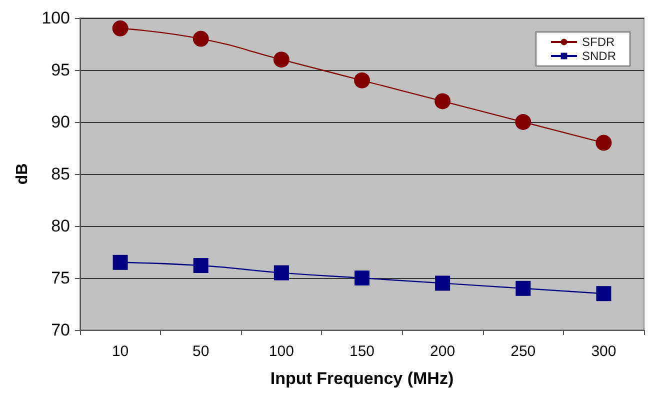 The height and width of the screenshot is (401, 650). Describe the element at coordinates (23, 174) in the screenshot. I see `y-axis-title: dB` at that location.